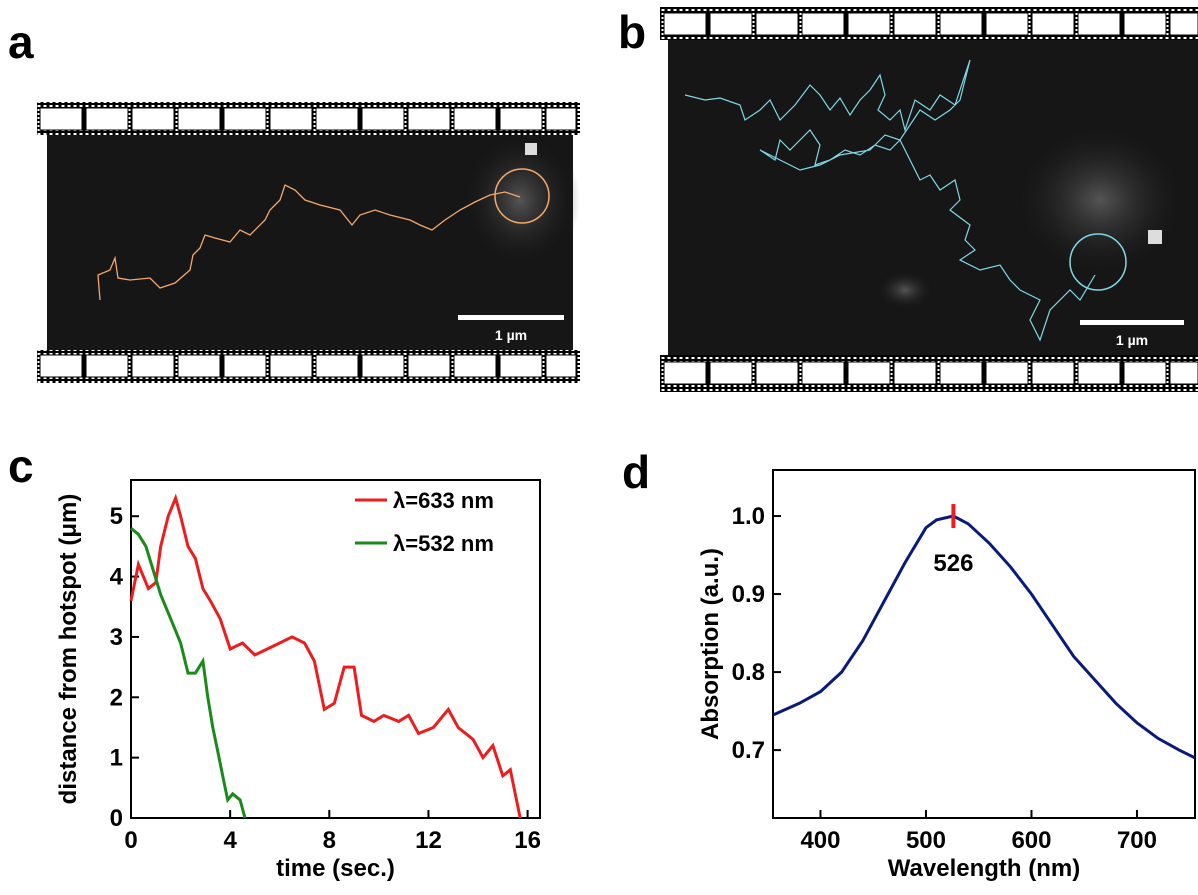 The image size is (1198, 895). I want to click on x-tick-label: 8, so click(329, 840).